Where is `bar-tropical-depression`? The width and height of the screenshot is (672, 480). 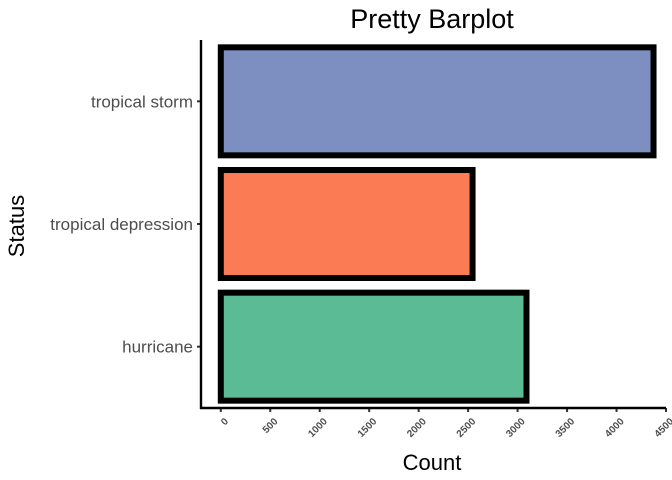
bar-tropical-depression is located at coordinates (346, 224).